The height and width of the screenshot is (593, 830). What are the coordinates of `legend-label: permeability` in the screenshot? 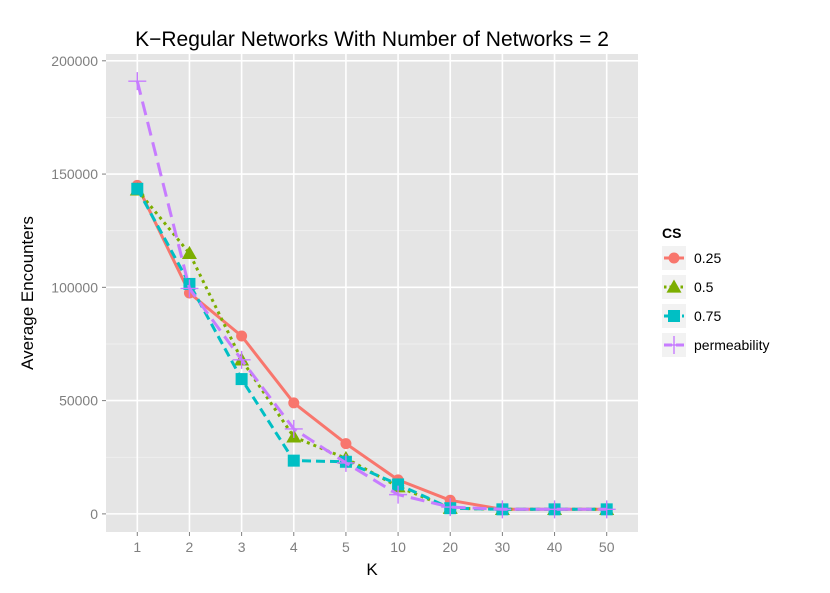 It's located at (731, 345).